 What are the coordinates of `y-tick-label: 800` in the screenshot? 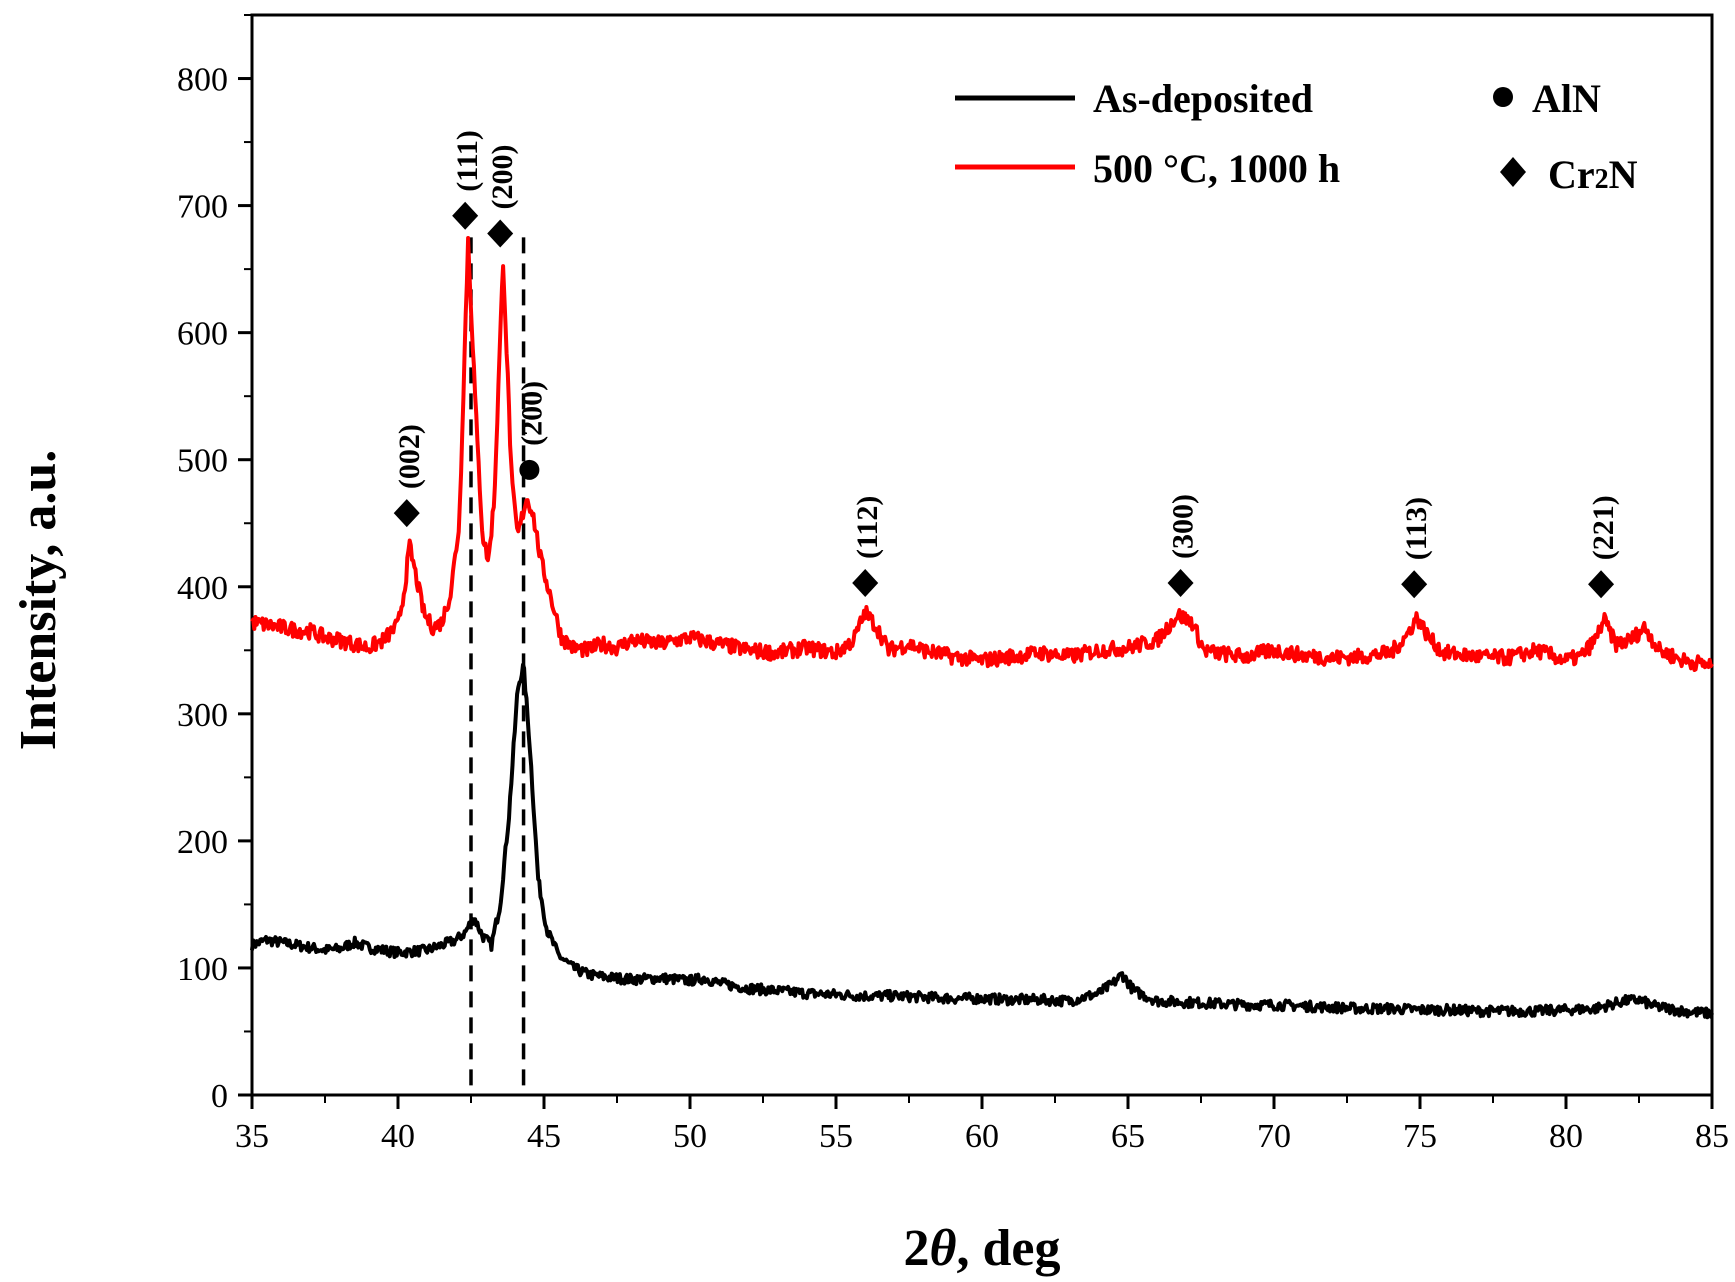 It's located at (202, 80).